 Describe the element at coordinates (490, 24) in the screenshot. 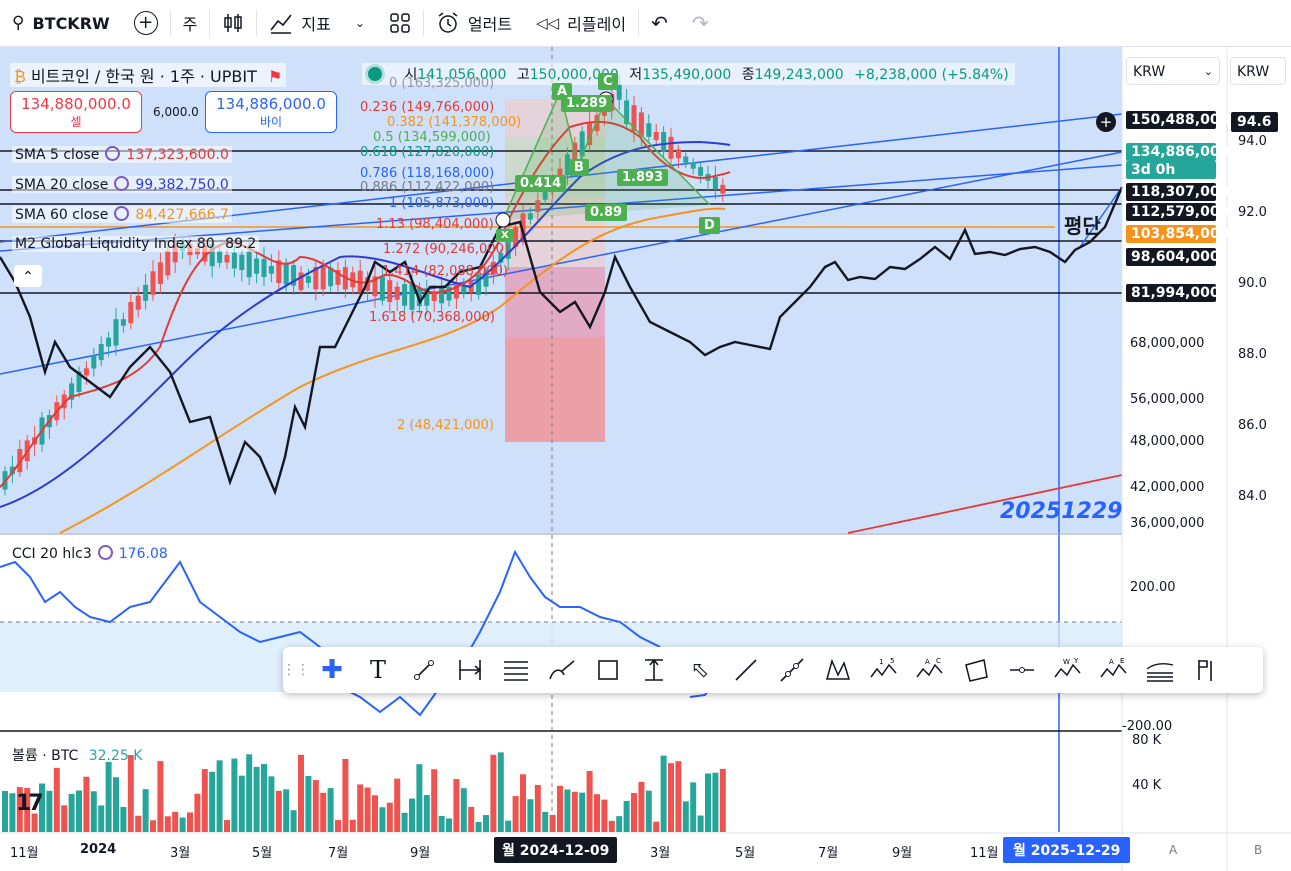

I see `alert-label: 얼러트` at that location.